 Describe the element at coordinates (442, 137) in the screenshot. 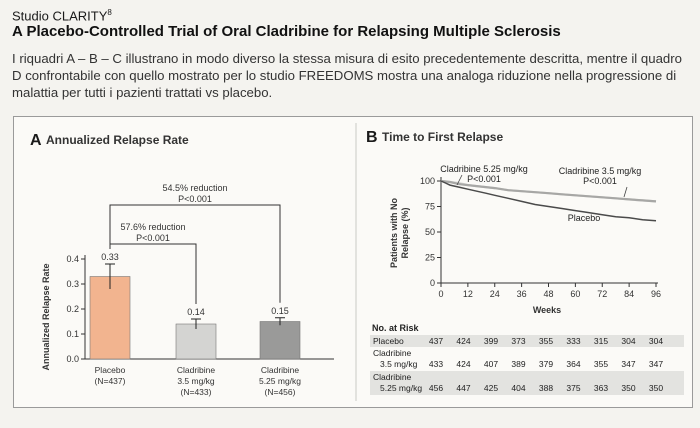

I see `panel-b-title: Time to First Relapse` at that location.